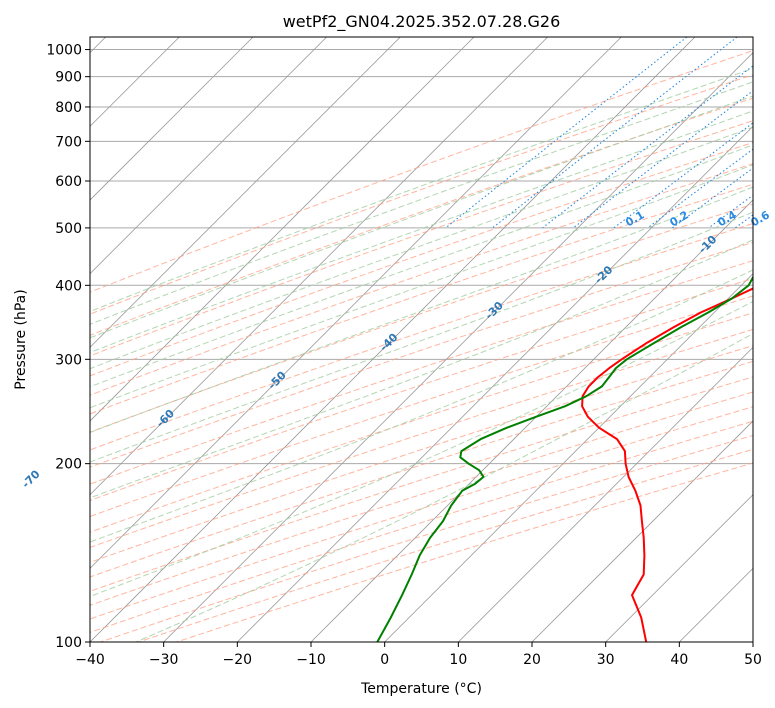 This screenshot has height=708, width=775. Describe the element at coordinates (68, 229) in the screenshot. I see `y-tick-label: 500` at that location.